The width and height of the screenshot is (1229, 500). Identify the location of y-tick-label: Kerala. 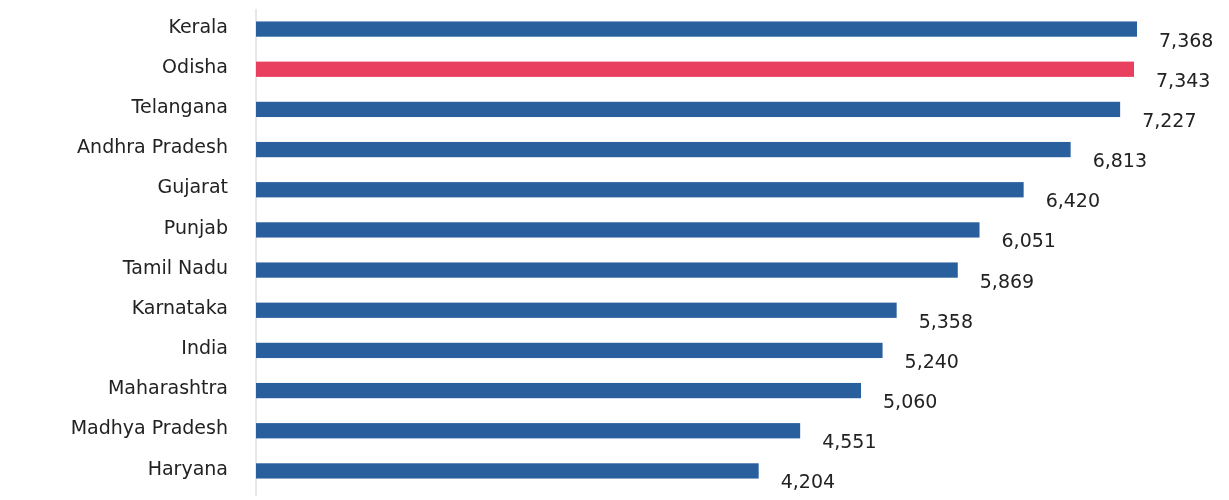
(198, 25).